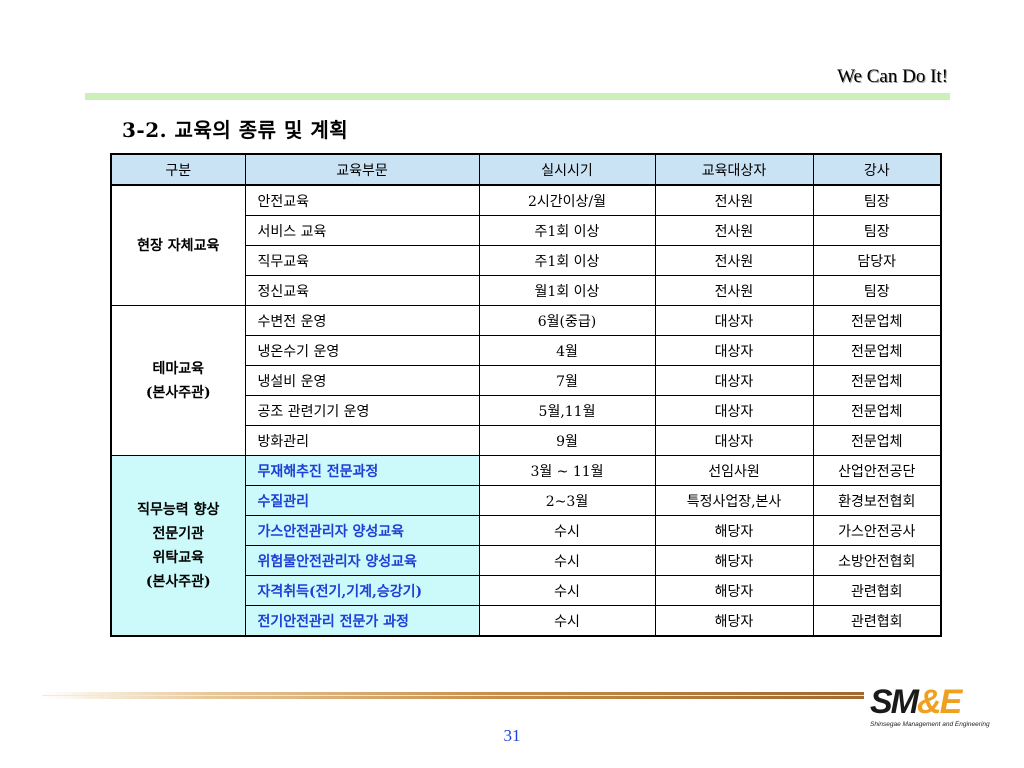 Image resolution: width=1024 pixels, height=768 pixels. Describe the element at coordinates (362, 590) in the screenshot. I see `course-cell: 자격취득(전기,기계,승강기)` at that location.